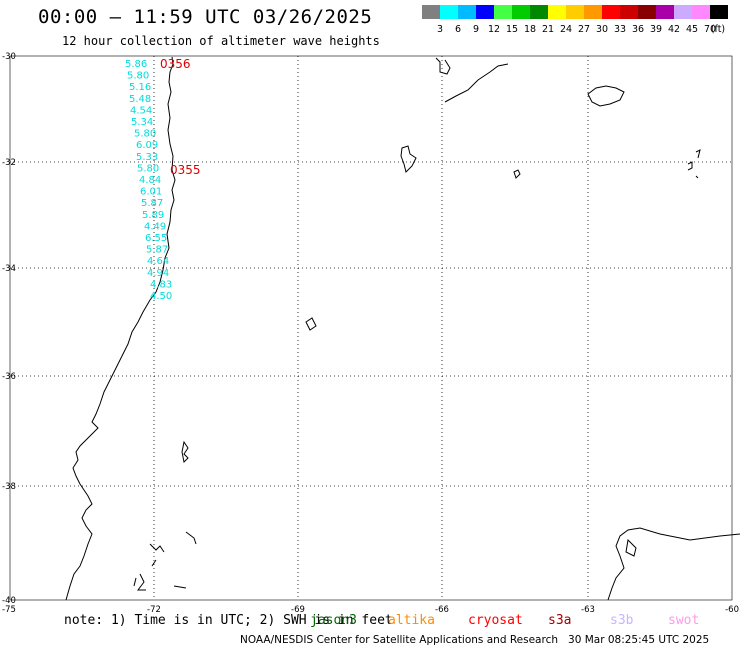 The width and height of the screenshot is (740, 650). Describe the element at coordinates (602, 29) in the screenshot. I see `legend-tick-label: 30` at that location.